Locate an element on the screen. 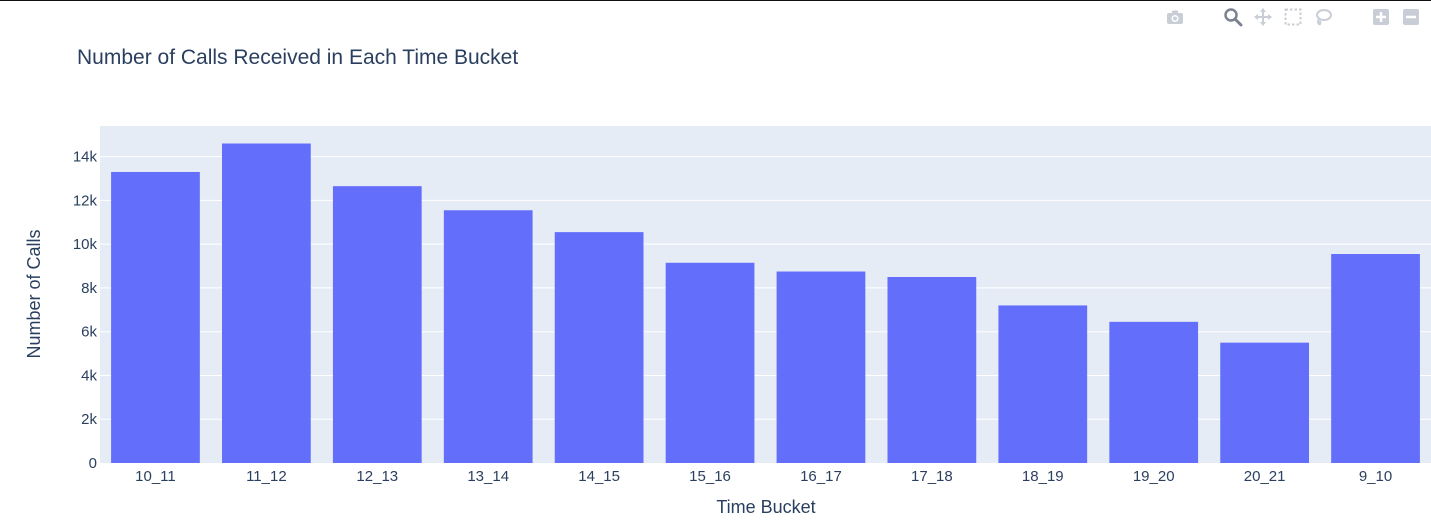 This screenshot has width=1431, height=532. lasso-select-icon is located at coordinates (1324, 17).